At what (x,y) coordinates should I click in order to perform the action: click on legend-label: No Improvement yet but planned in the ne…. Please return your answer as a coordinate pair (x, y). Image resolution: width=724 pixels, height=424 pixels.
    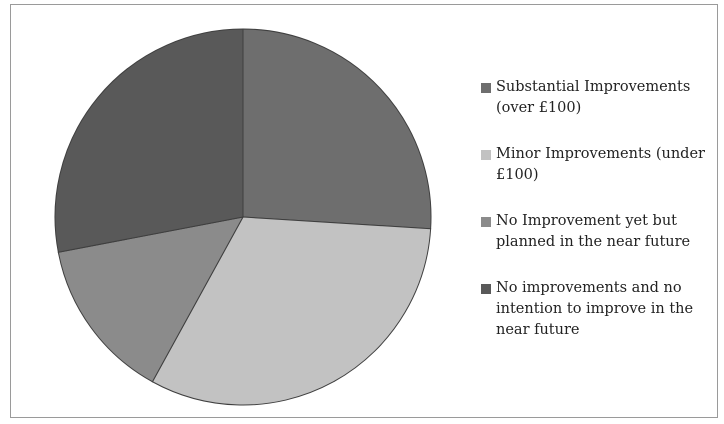
    Looking at the image, I should click on (593, 231).